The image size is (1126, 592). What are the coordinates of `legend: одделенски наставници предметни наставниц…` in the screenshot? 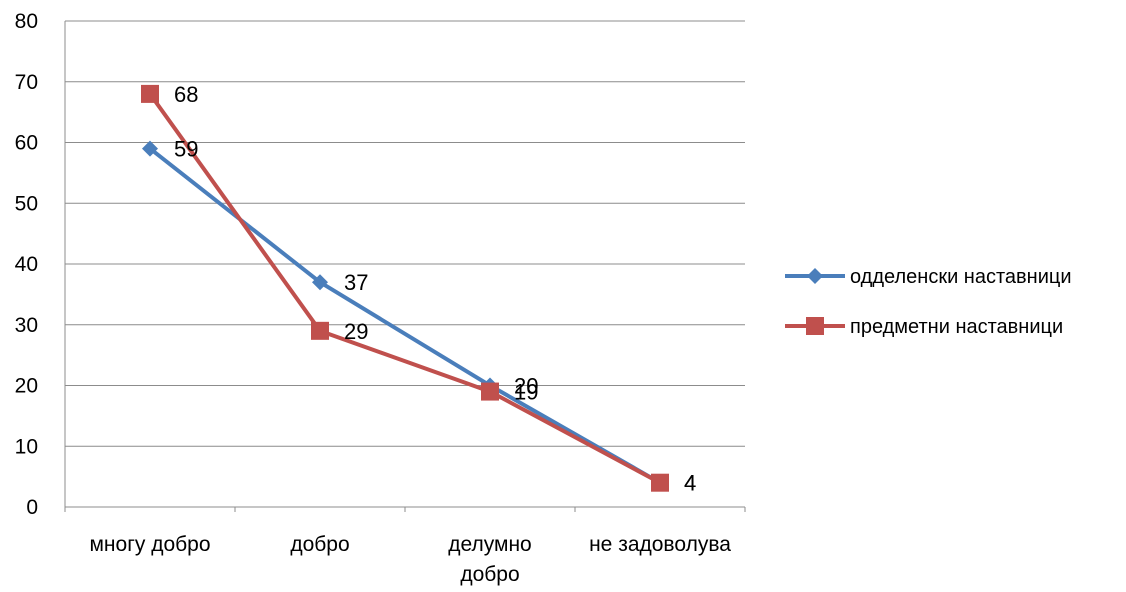 It's located at (928, 302).